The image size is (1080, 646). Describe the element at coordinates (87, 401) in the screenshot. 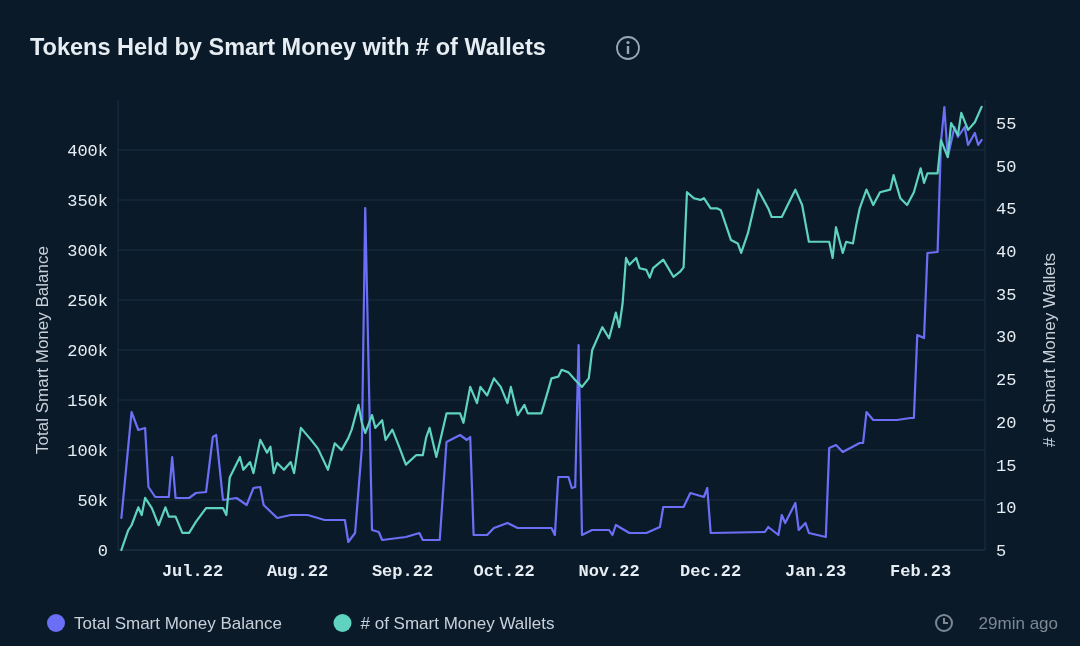

I see `y-tick-label: 150k` at that location.